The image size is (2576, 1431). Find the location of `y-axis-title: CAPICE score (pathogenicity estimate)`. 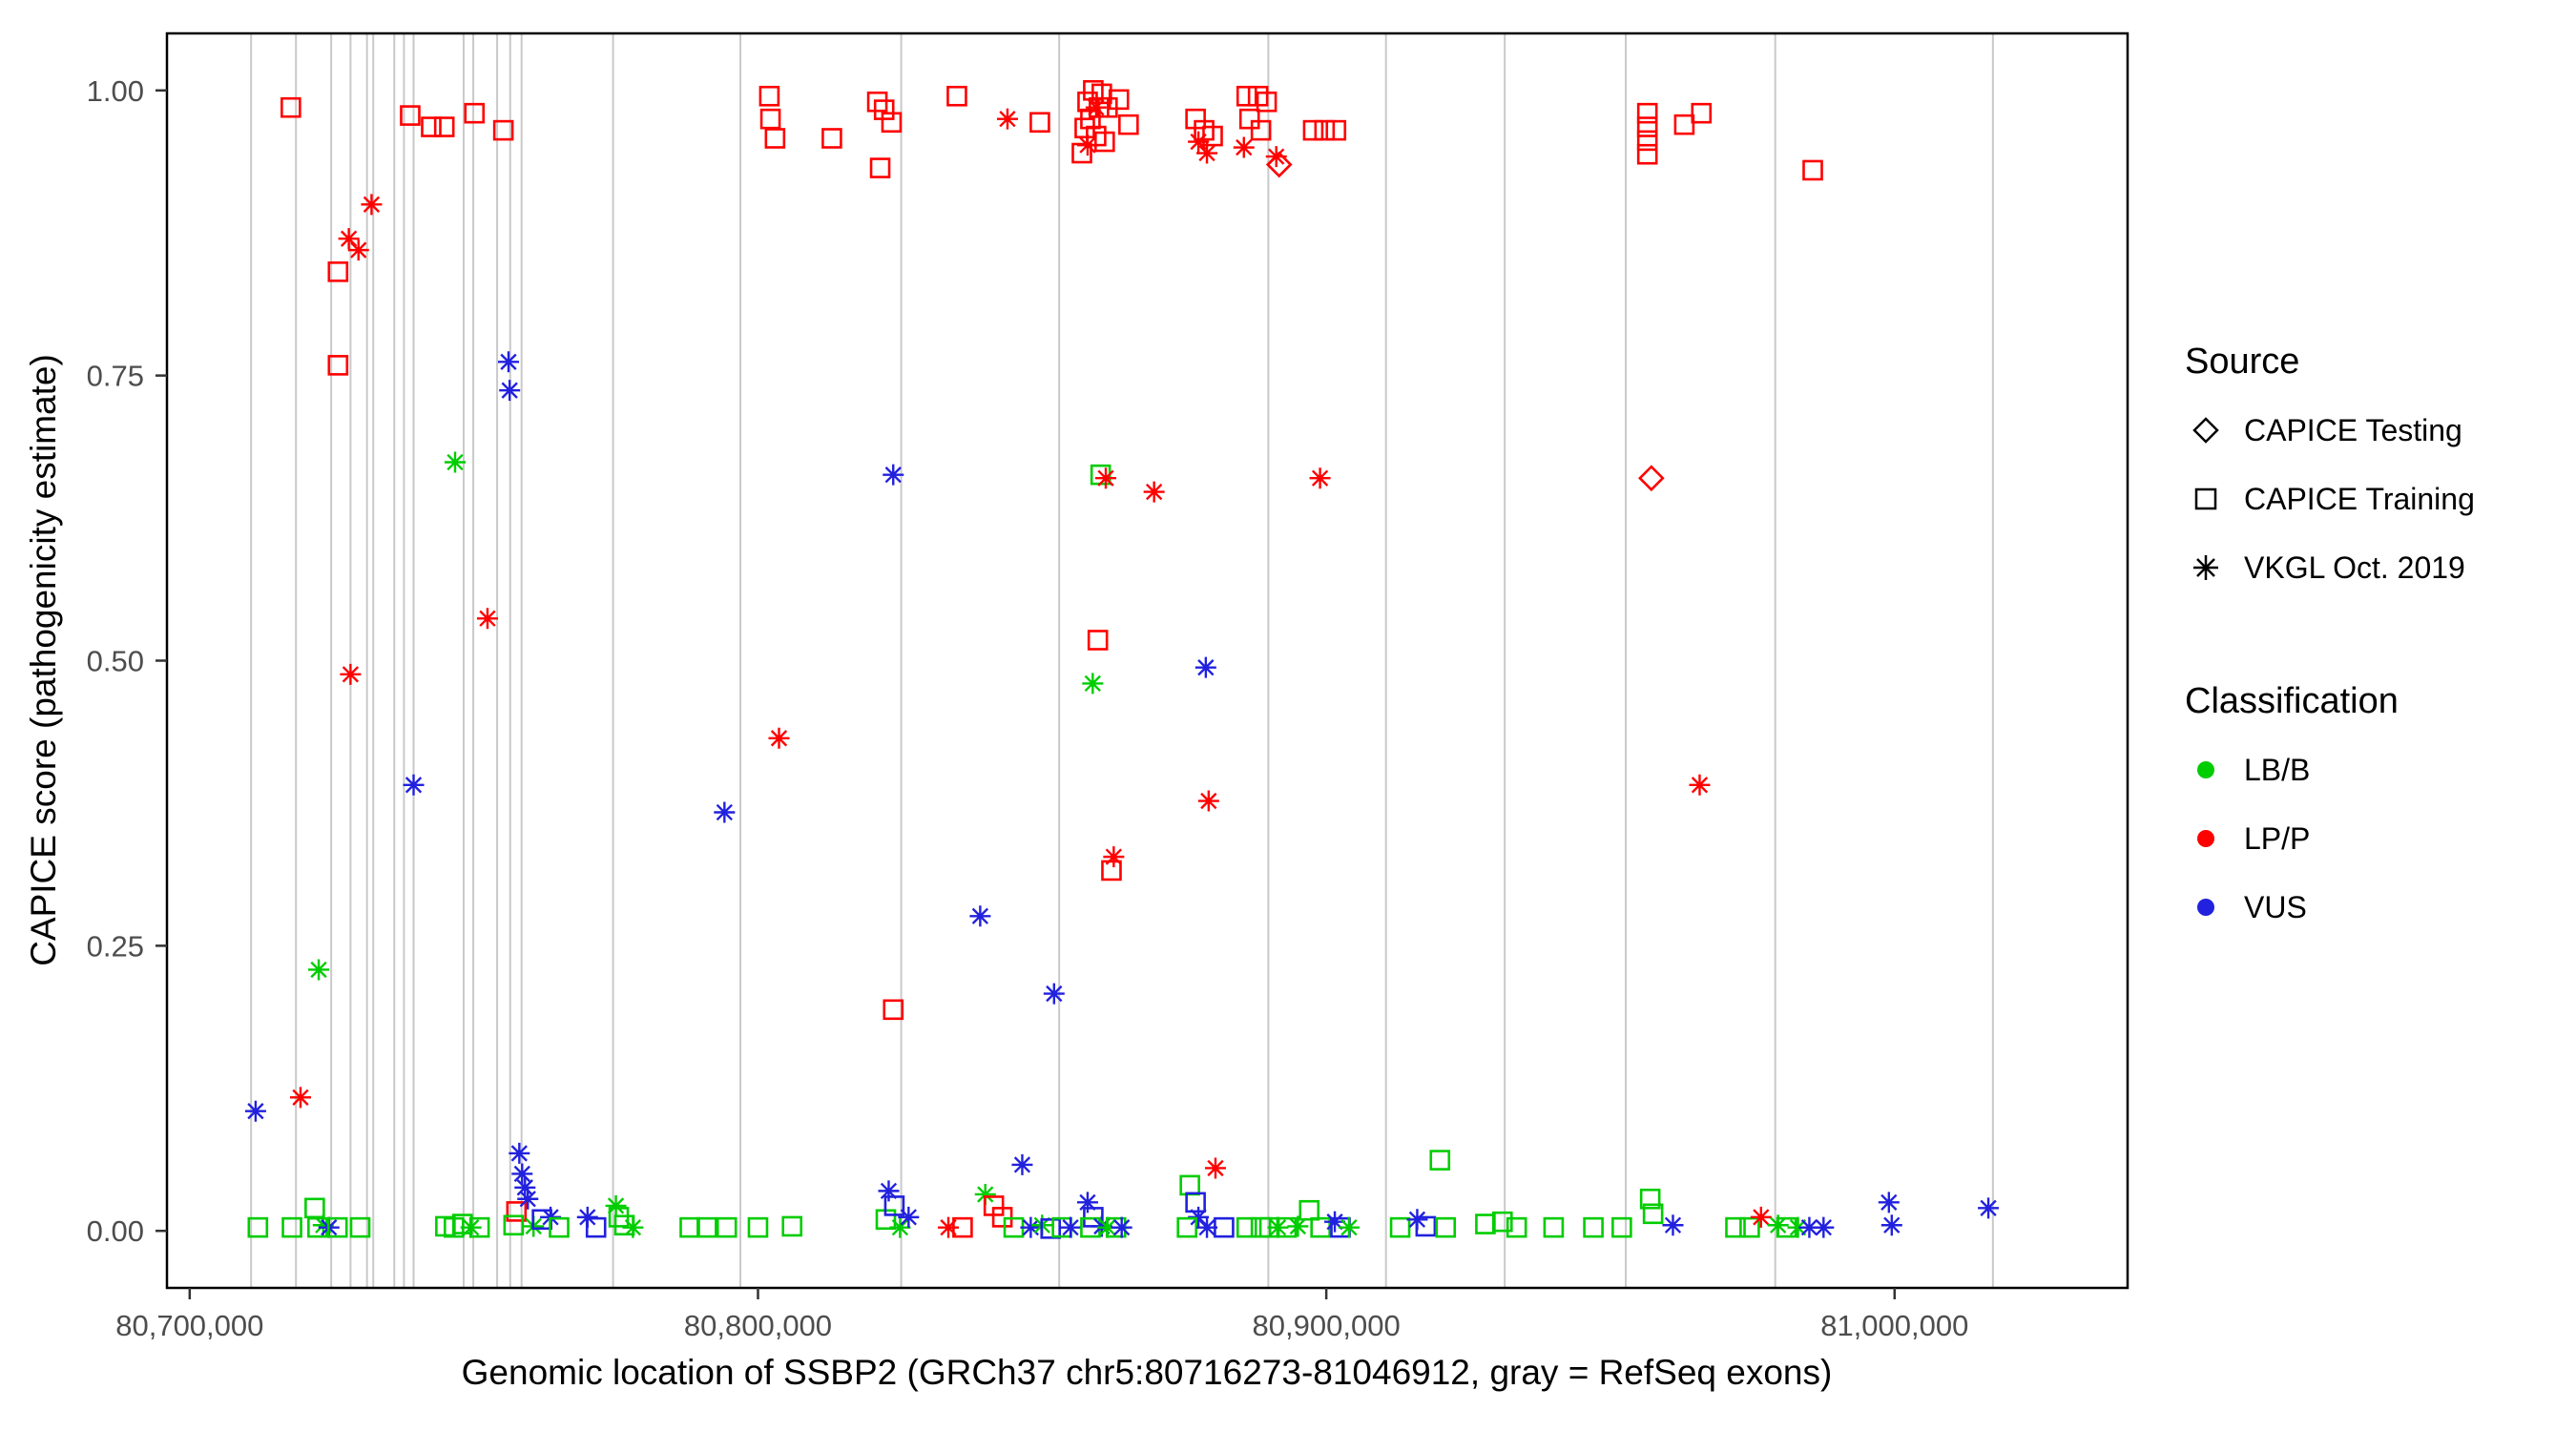

y-axis-title: CAPICE score (pathogenicity estimate) is located at coordinates (43, 660).